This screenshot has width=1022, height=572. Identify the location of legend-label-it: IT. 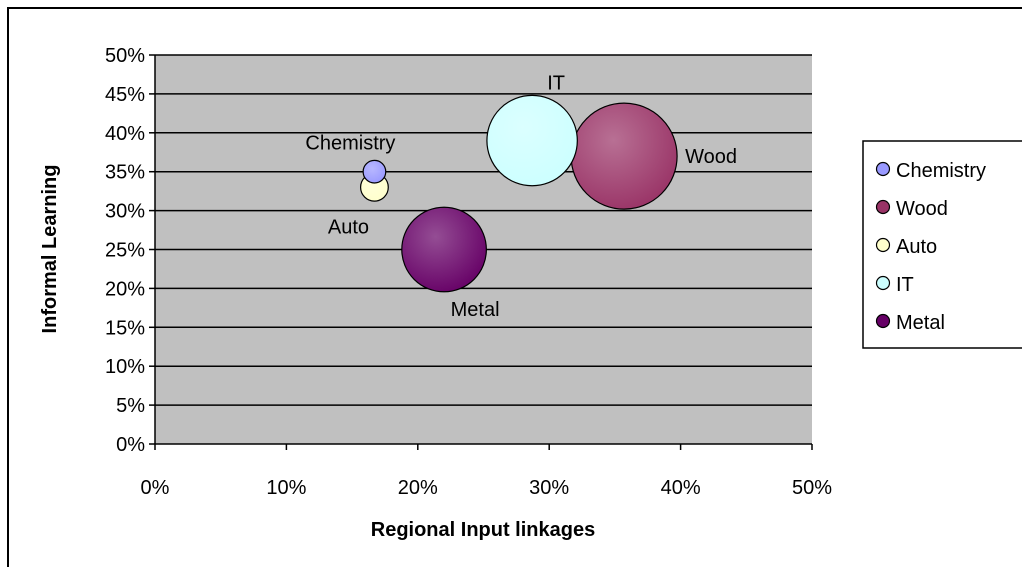
(905, 285).